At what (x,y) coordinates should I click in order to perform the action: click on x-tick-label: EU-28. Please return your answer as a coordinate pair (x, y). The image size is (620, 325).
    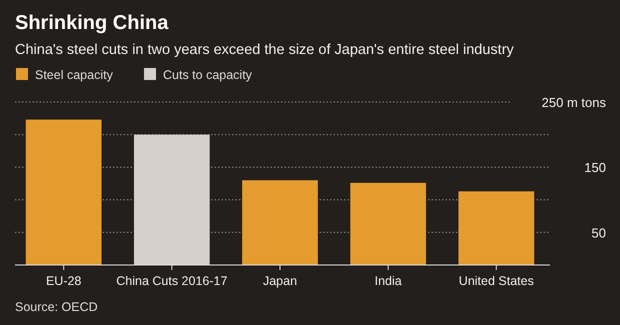
    Looking at the image, I should click on (64, 281).